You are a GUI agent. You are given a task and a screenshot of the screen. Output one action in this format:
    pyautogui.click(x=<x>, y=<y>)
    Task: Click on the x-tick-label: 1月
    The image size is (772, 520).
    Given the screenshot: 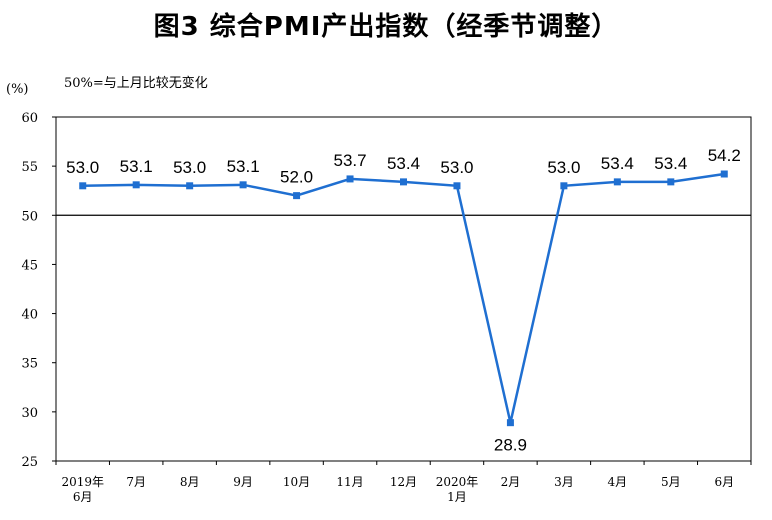 What is the action you would take?
    pyautogui.click(x=457, y=497)
    